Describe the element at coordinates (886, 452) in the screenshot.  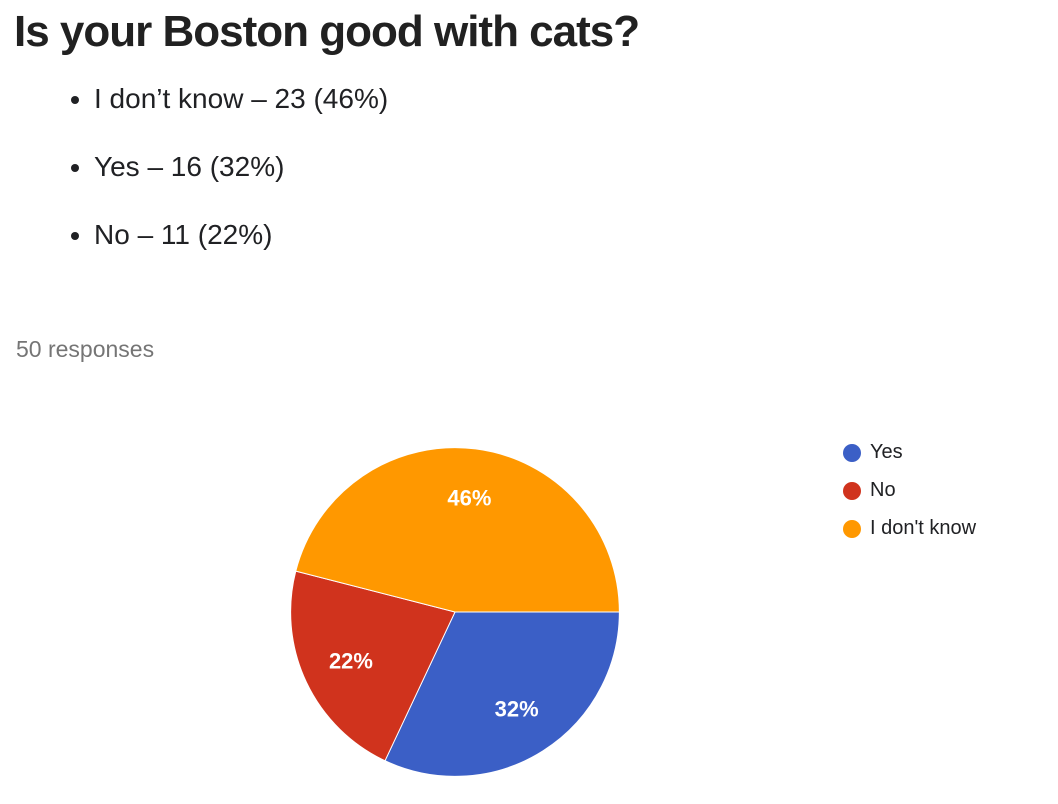
I see `legend-label: Yes` at that location.